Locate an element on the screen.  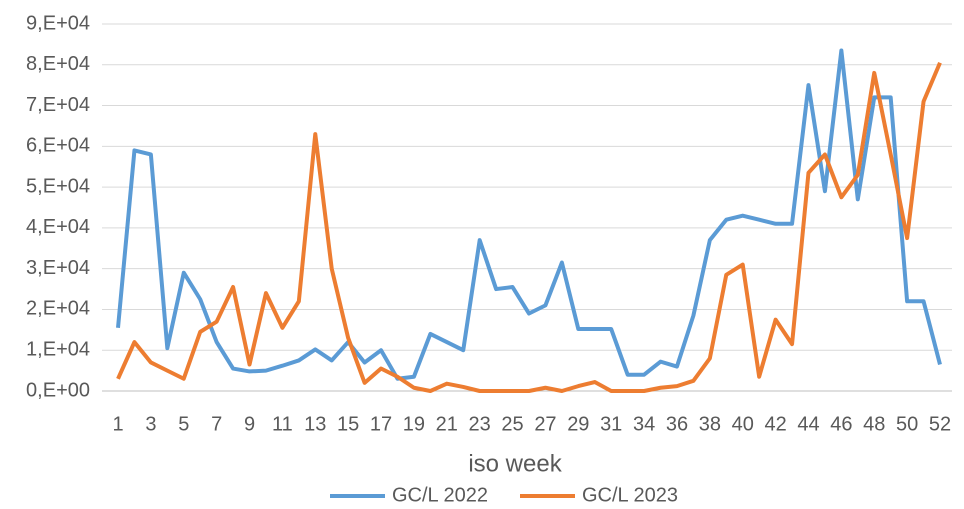
x-tick-label: 27 is located at coordinates (545, 424).